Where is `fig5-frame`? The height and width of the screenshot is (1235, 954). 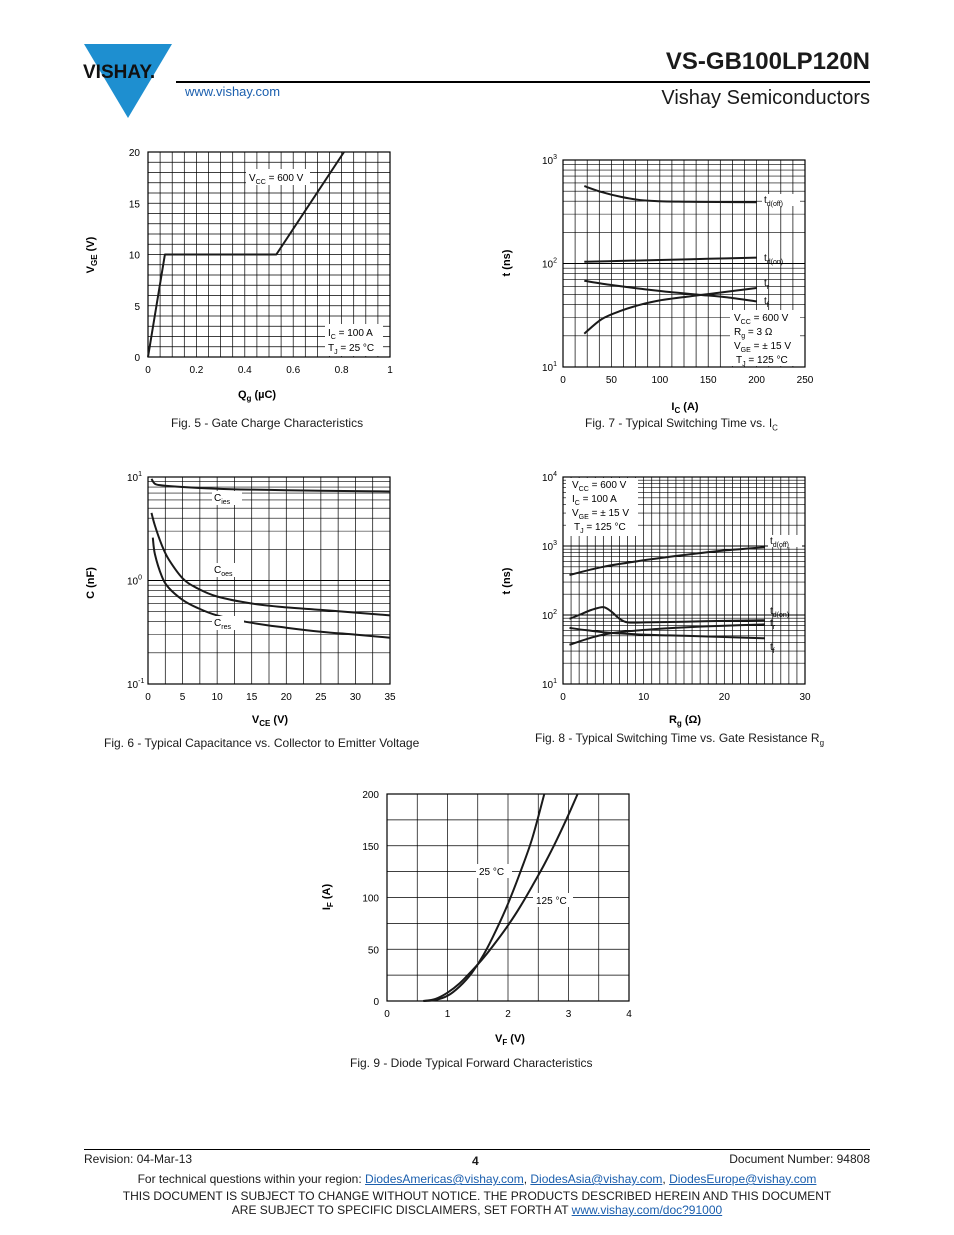
fig5-frame is located at coordinates (269, 254).